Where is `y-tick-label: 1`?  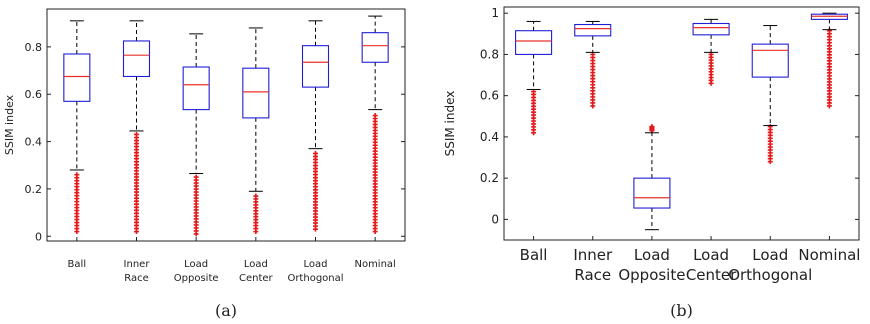
y-tick-label: 1 is located at coordinates (495, 13).